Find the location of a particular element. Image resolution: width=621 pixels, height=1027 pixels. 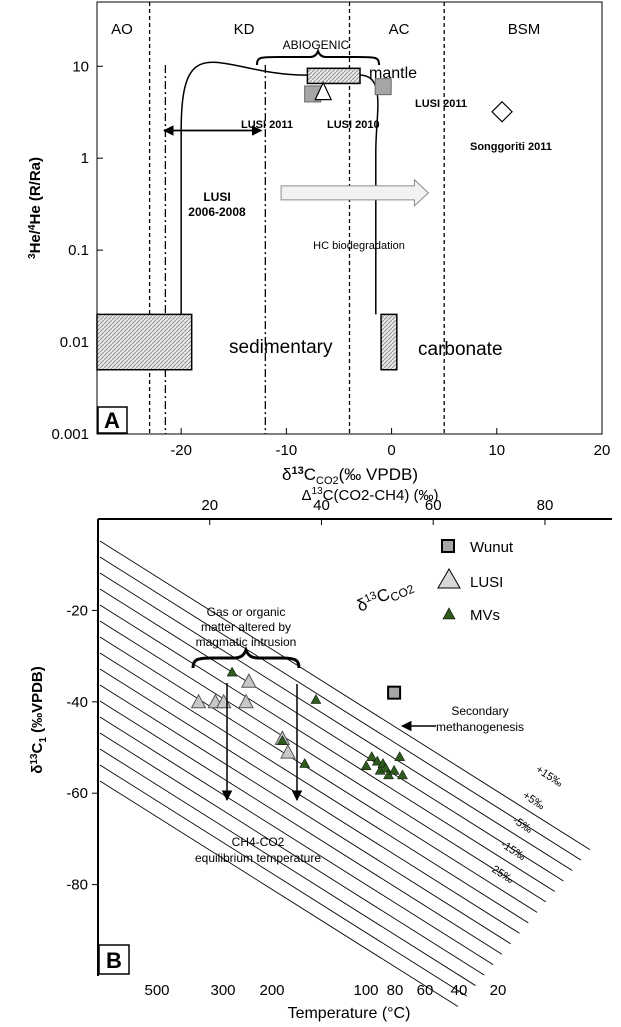

y-tick-label: 10 is located at coordinates (80, 66).